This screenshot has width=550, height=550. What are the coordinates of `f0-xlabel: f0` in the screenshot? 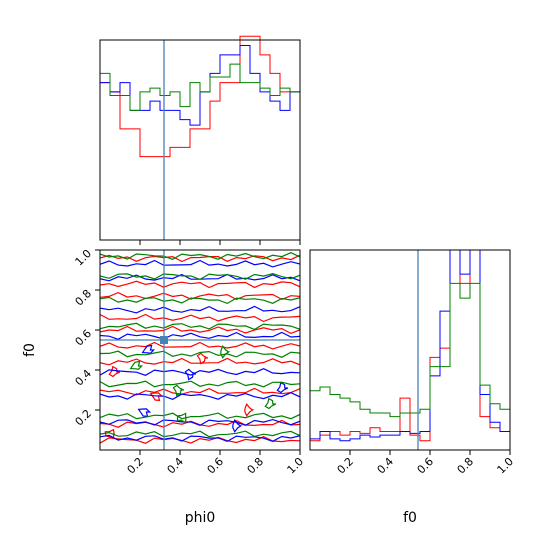 It's located at (410, 518).